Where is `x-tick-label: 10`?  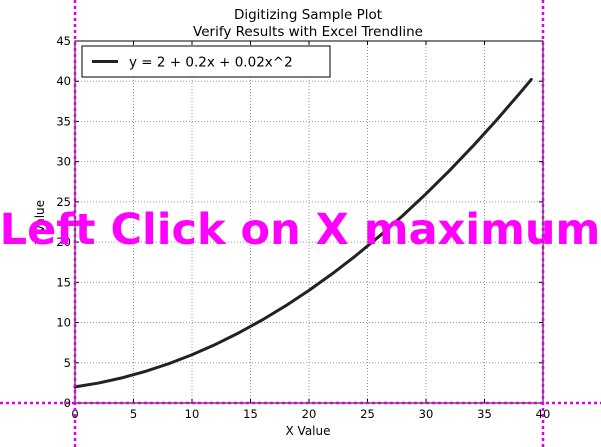 x-tick-label: 10 is located at coordinates (192, 414).